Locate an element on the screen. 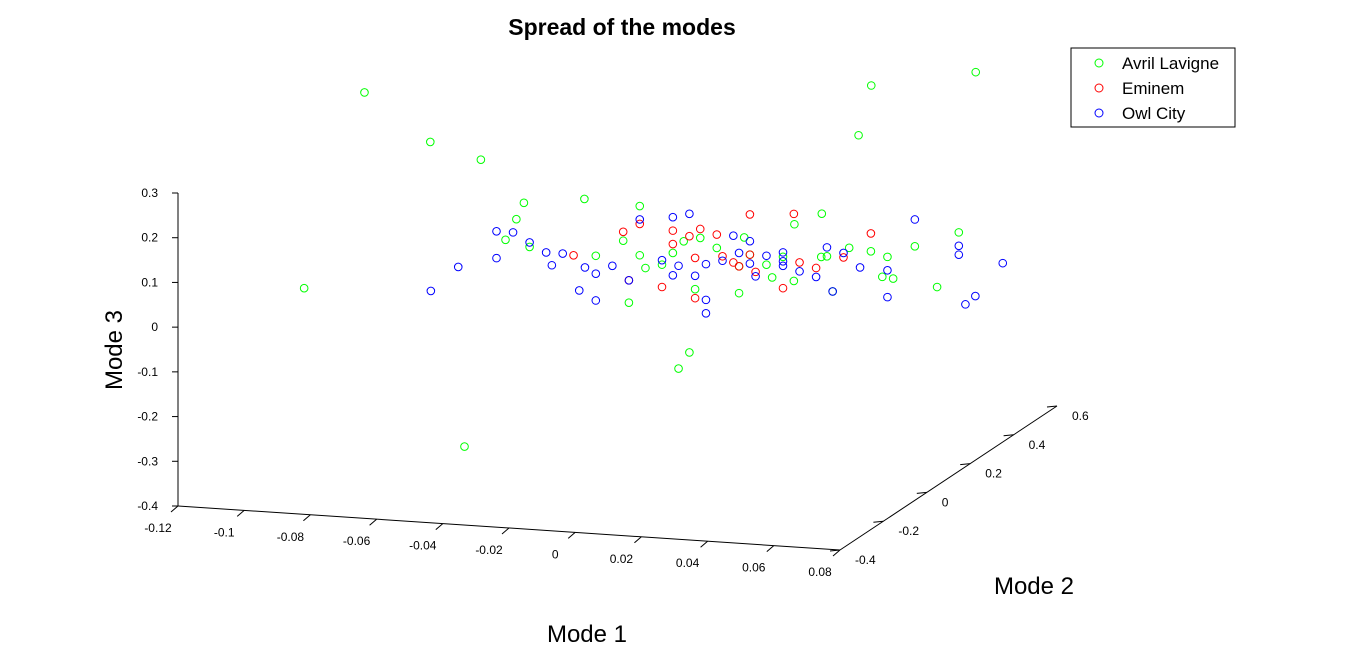  y-axis-line is located at coordinates (948, 478).